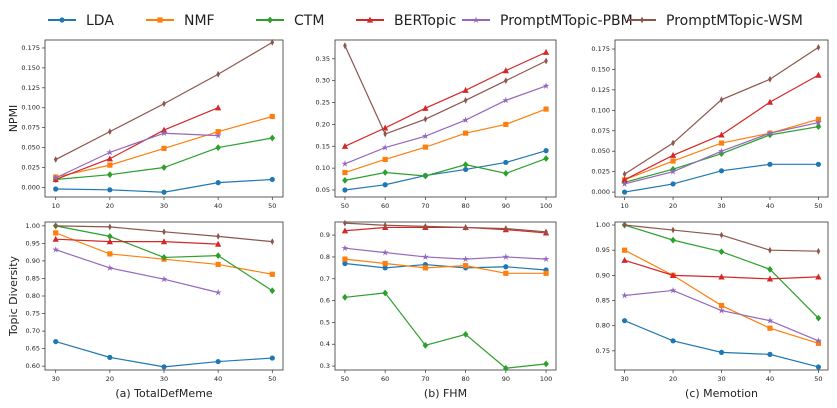 This screenshot has width=837, height=408. What do you see at coordinates (603, 301) in the screenshot?
I see `y-tick-label: 0.85` at bounding box center [603, 301].